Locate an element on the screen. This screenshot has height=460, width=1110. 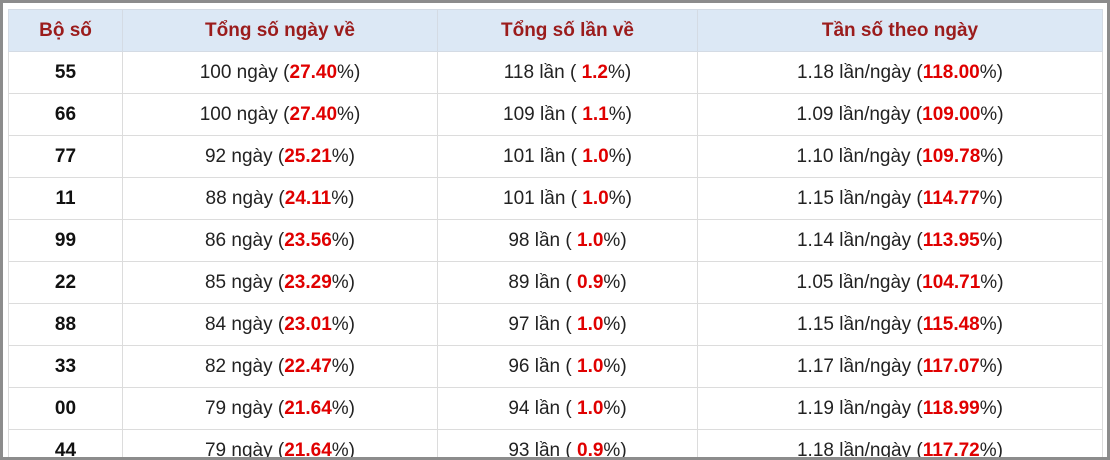
stat-cell: 98 lần ( 1.0%) is located at coordinates (567, 240).